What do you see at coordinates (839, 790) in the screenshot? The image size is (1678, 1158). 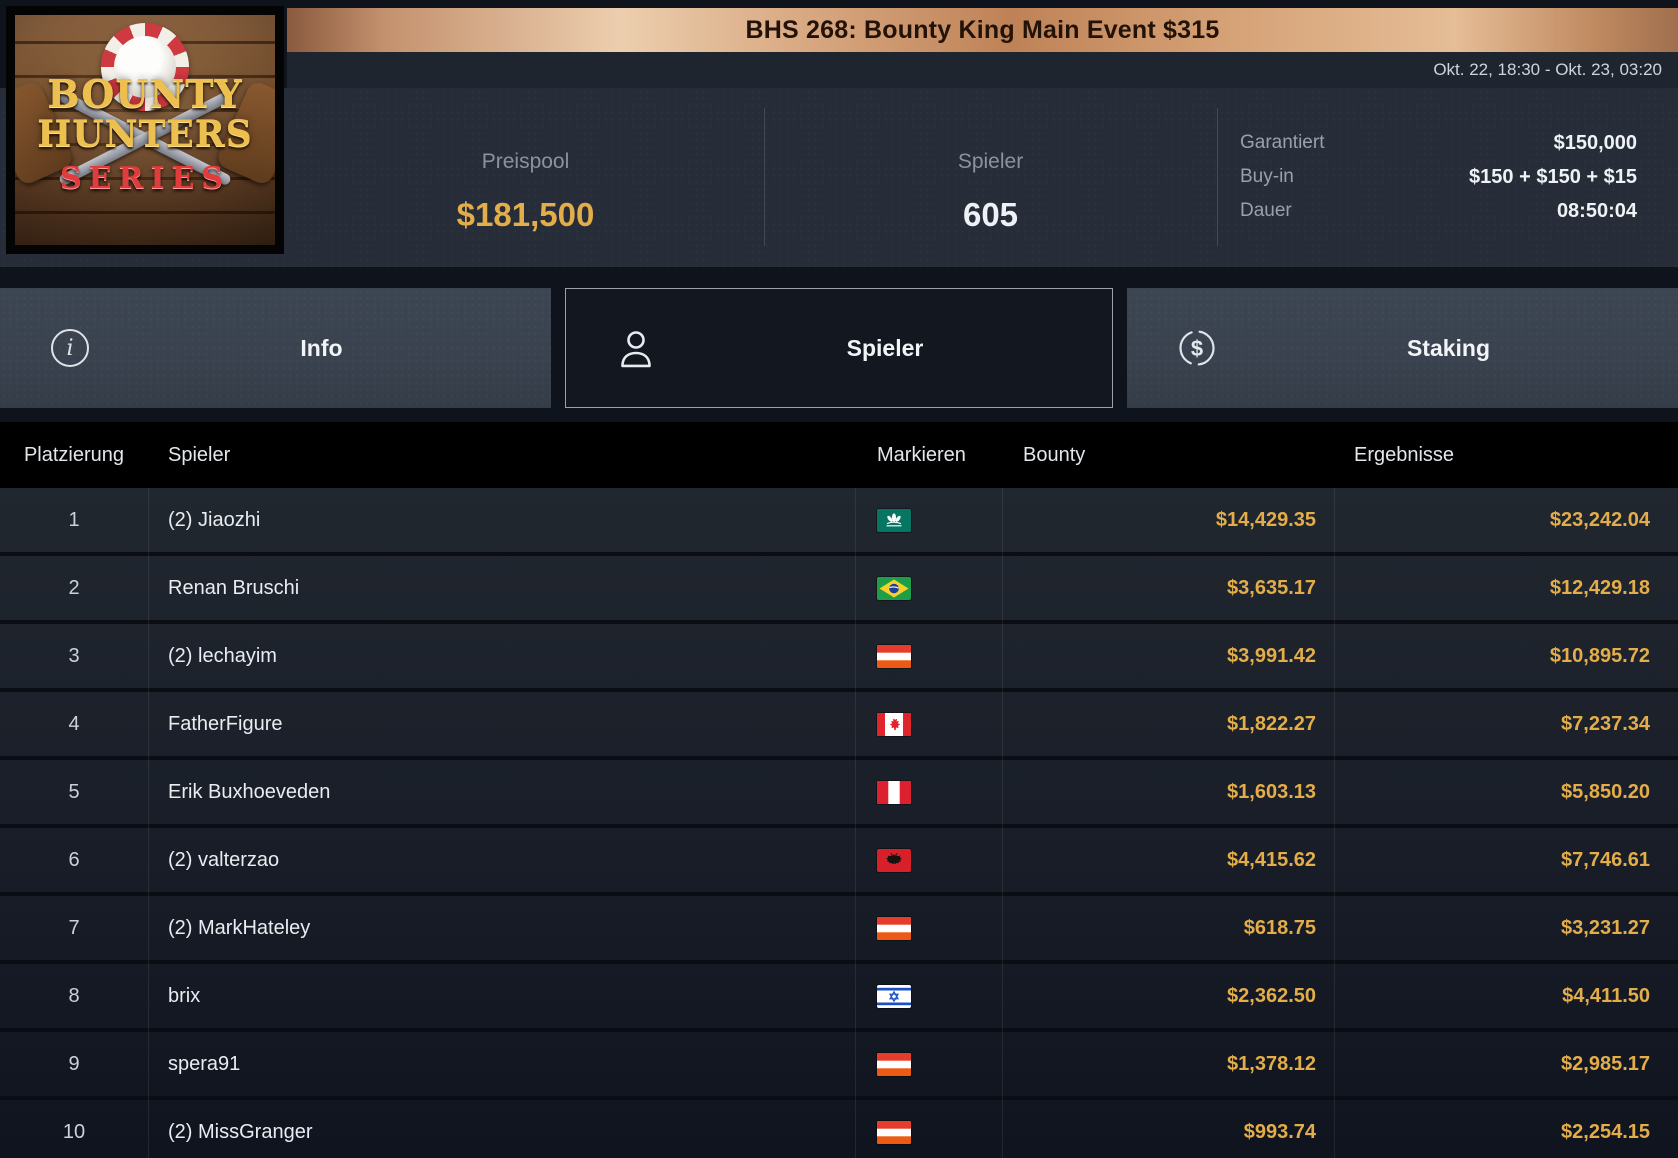 I see `table-row: 5 Erik Buxhoeveden $1,603.13 $5,850.20` at bounding box center [839, 790].